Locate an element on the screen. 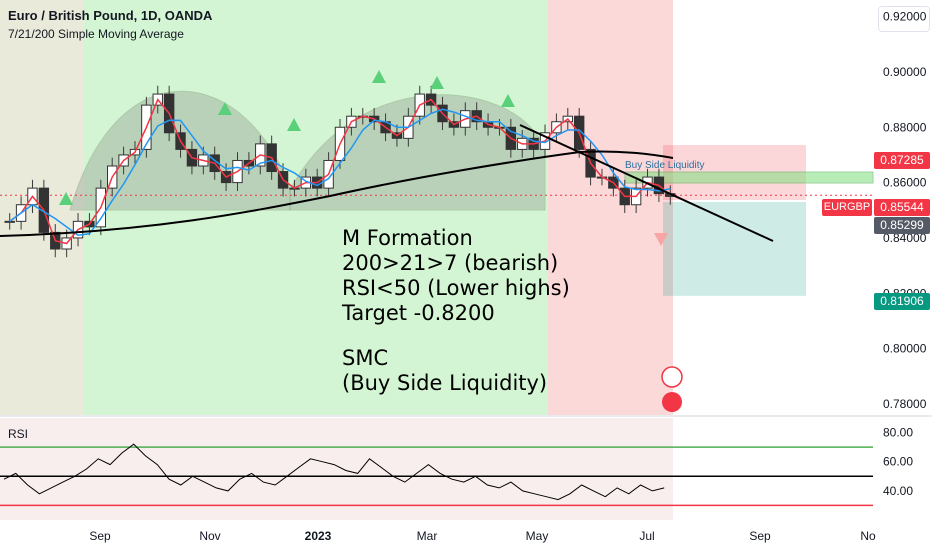 This screenshot has width=932, height=550. buy-side-liquidity-zone is located at coordinates (749, 177).